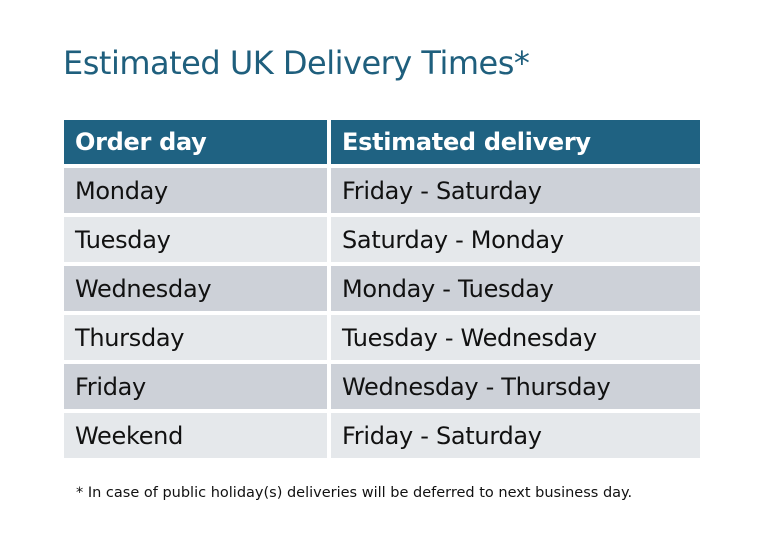 This screenshot has width=769, height=555. I want to click on estimated-delivery-cell: Tuesday - Wednesday, so click(515, 335).